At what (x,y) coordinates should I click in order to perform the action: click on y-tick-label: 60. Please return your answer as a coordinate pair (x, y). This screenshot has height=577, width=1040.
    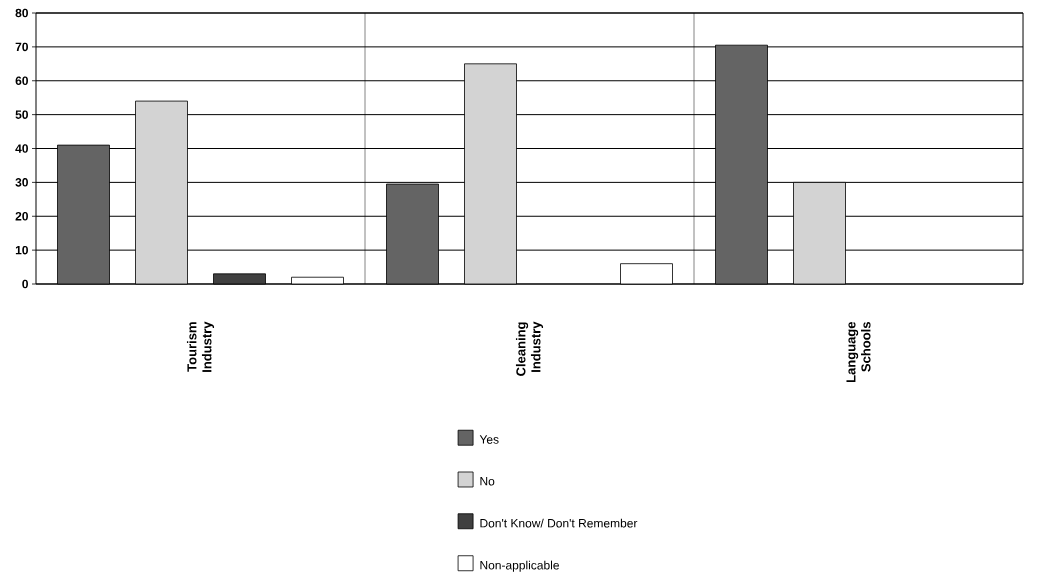
    Looking at the image, I should click on (21, 81).